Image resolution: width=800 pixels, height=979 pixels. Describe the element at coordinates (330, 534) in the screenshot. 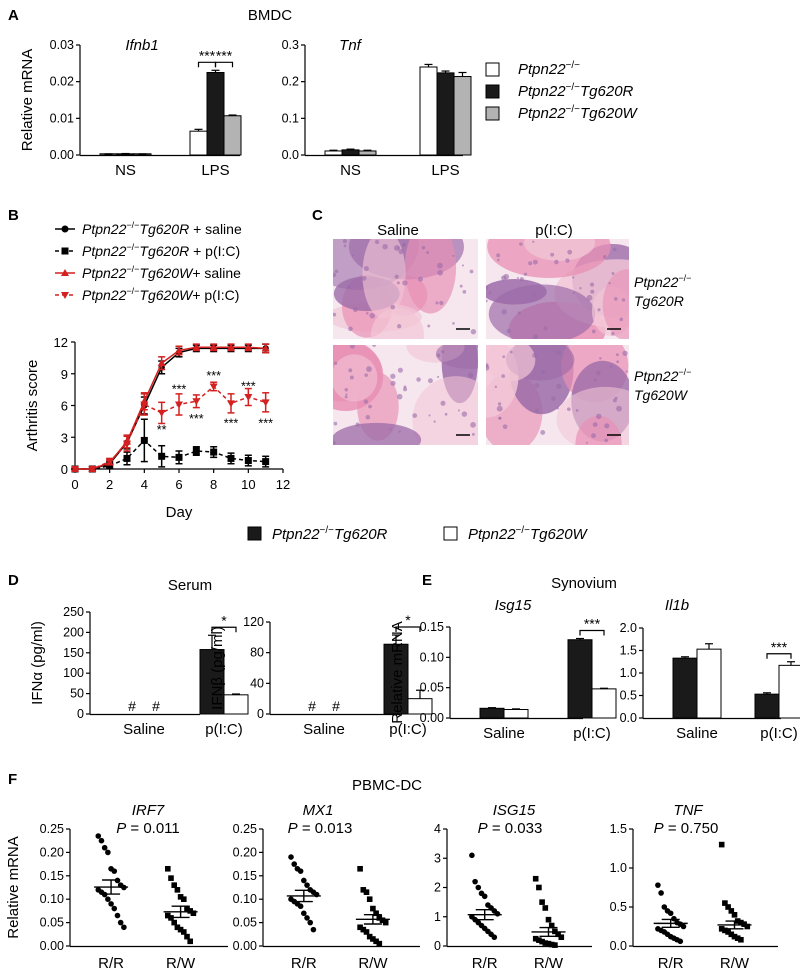

I see `mid-legend-label-tg620r: Ptpn22−/−Tg620R` at that location.